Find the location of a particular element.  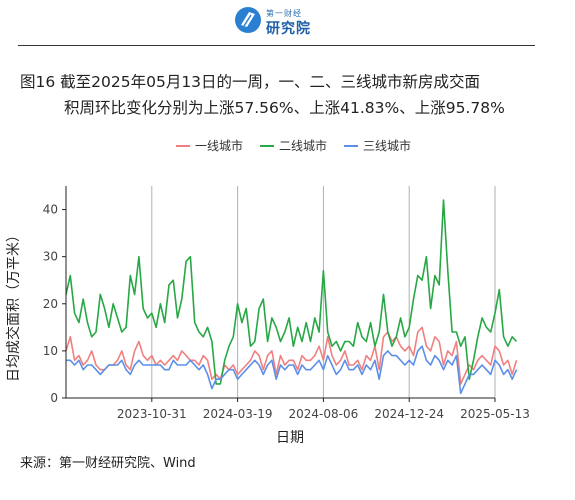

logo-mark-icon is located at coordinates (248, 20).